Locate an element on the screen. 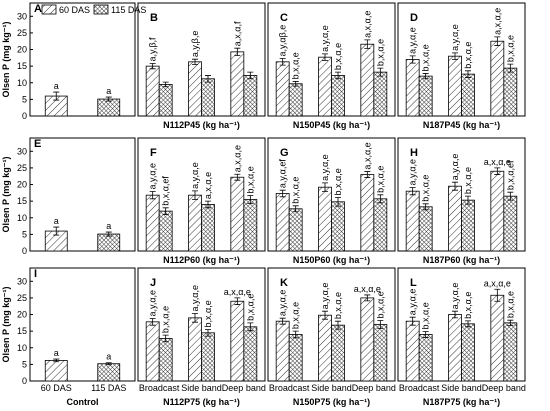 The width and height of the screenshot is (550, 411). x-axis-label: N150P45 (kg ha⁻¹) is located at coordinates (331, 125).